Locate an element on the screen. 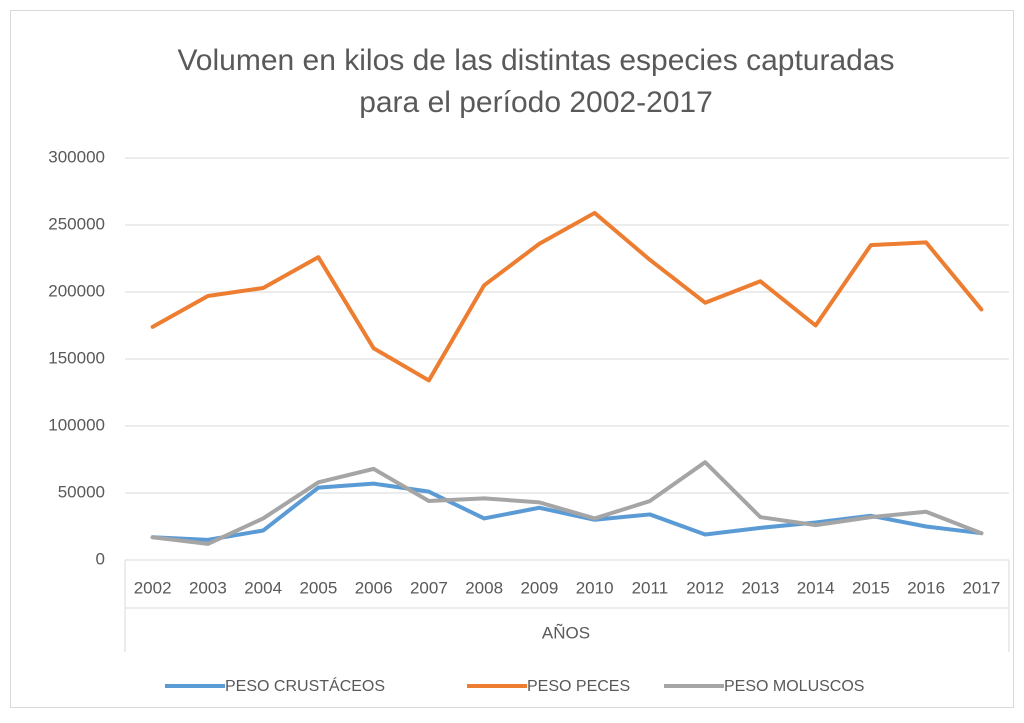 Image resolution: width=1024 pixels, height=723 pixels. x-tick-label: 2010 is located at coordinates (595, 587).